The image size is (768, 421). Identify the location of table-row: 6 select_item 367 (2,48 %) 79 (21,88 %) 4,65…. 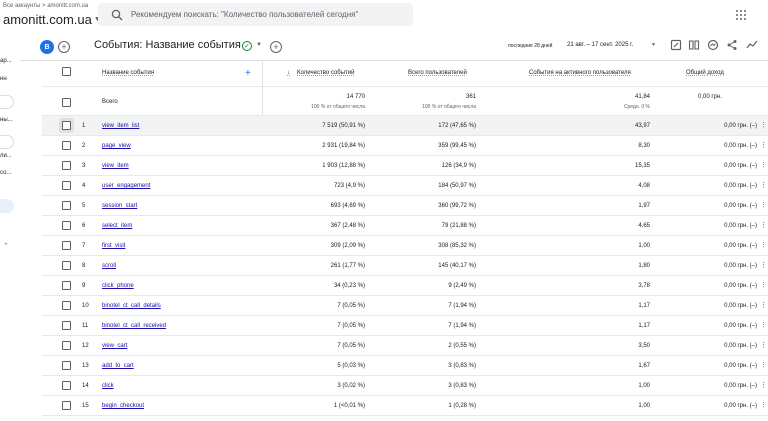
(405, 226).